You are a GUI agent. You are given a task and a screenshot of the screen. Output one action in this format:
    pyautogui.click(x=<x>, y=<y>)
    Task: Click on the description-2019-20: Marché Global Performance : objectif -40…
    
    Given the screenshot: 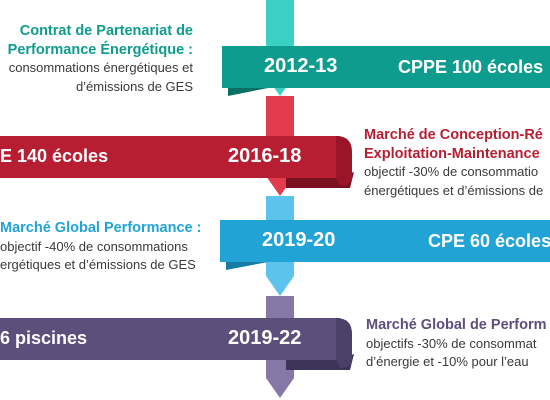 What is the action you would take?
    pyautogui.click(x=100, y=247)
    